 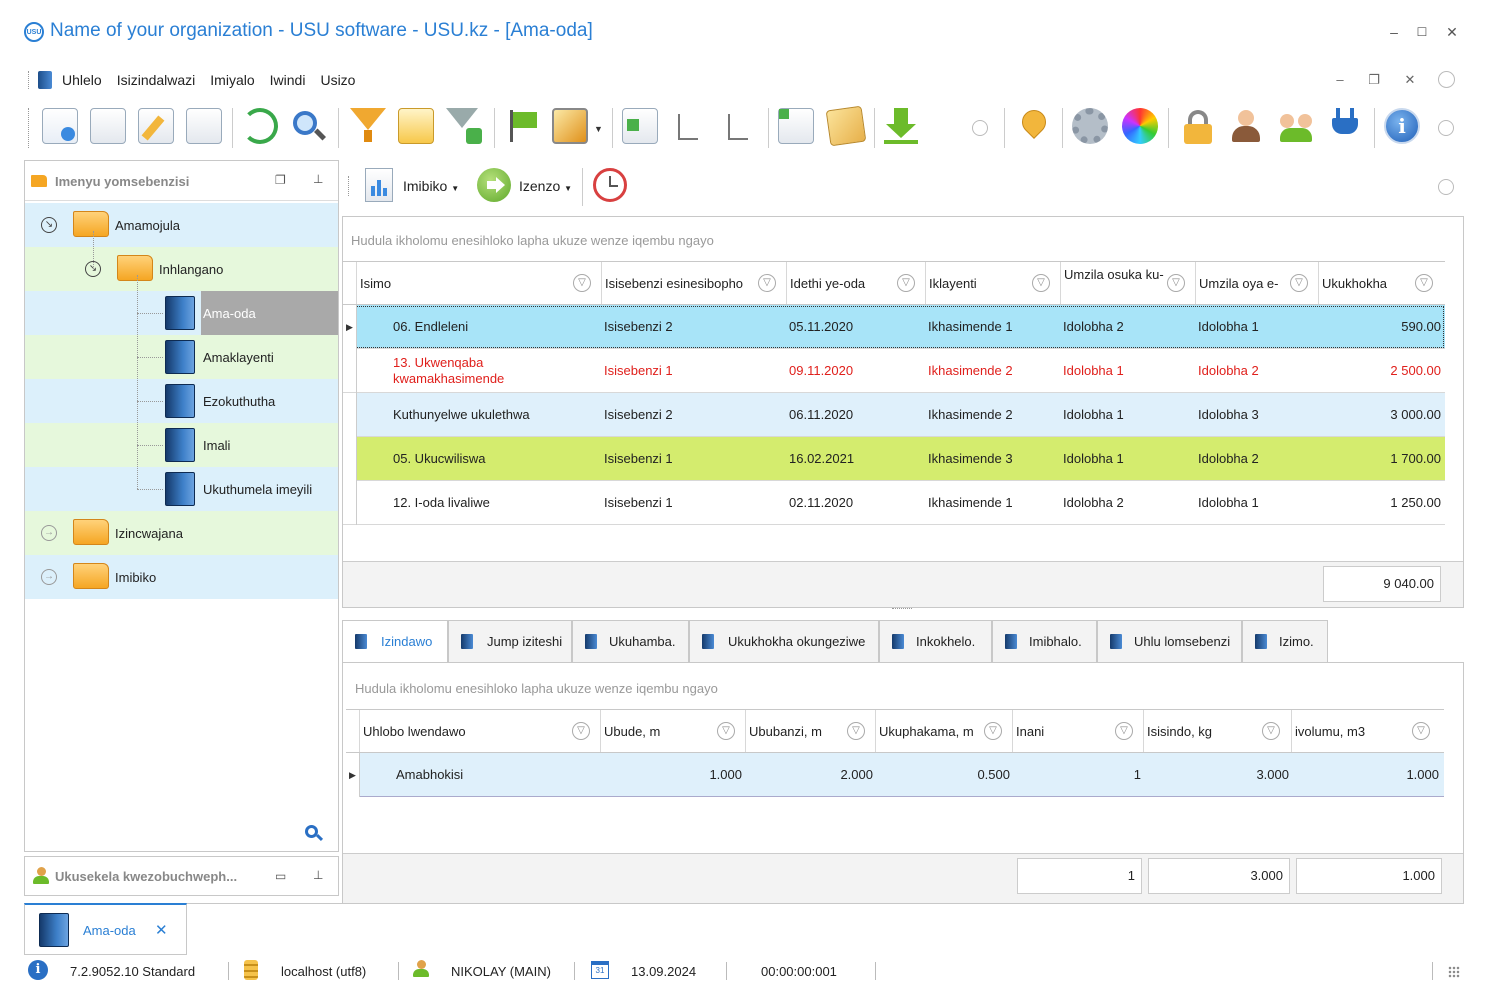 I want to click on column-header-width: Ububanzi, m ▽, so click(x=811, y=731).